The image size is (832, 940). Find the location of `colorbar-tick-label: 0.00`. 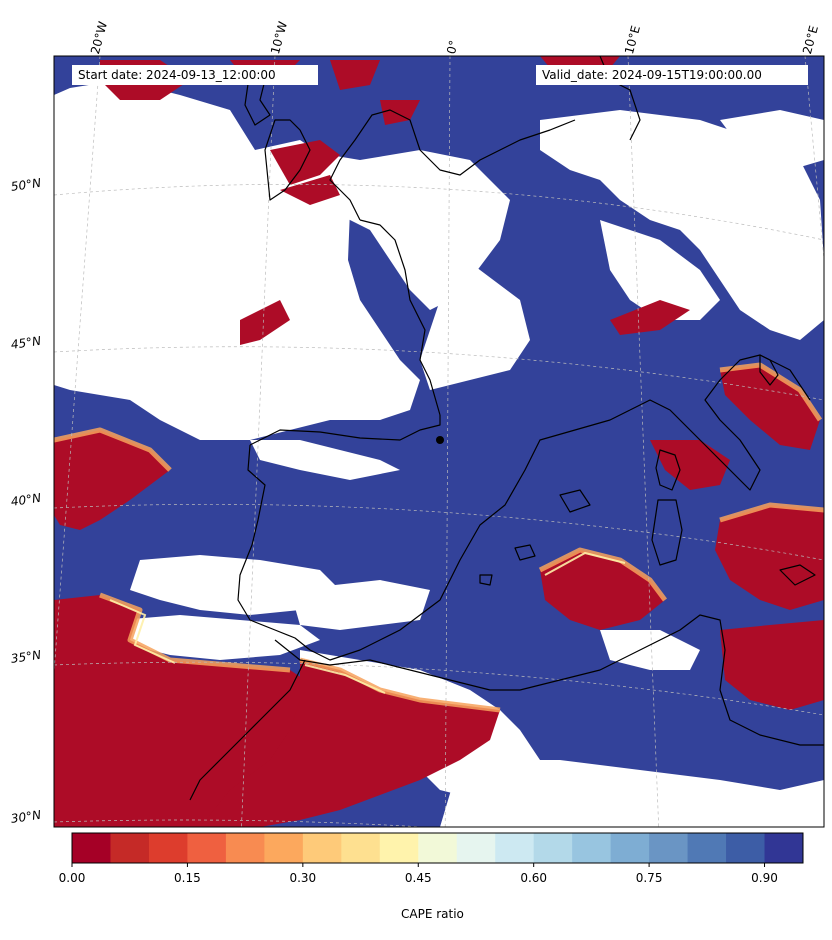

colorbar-tick-label: 0.00 is located at coordinates (72, 878).